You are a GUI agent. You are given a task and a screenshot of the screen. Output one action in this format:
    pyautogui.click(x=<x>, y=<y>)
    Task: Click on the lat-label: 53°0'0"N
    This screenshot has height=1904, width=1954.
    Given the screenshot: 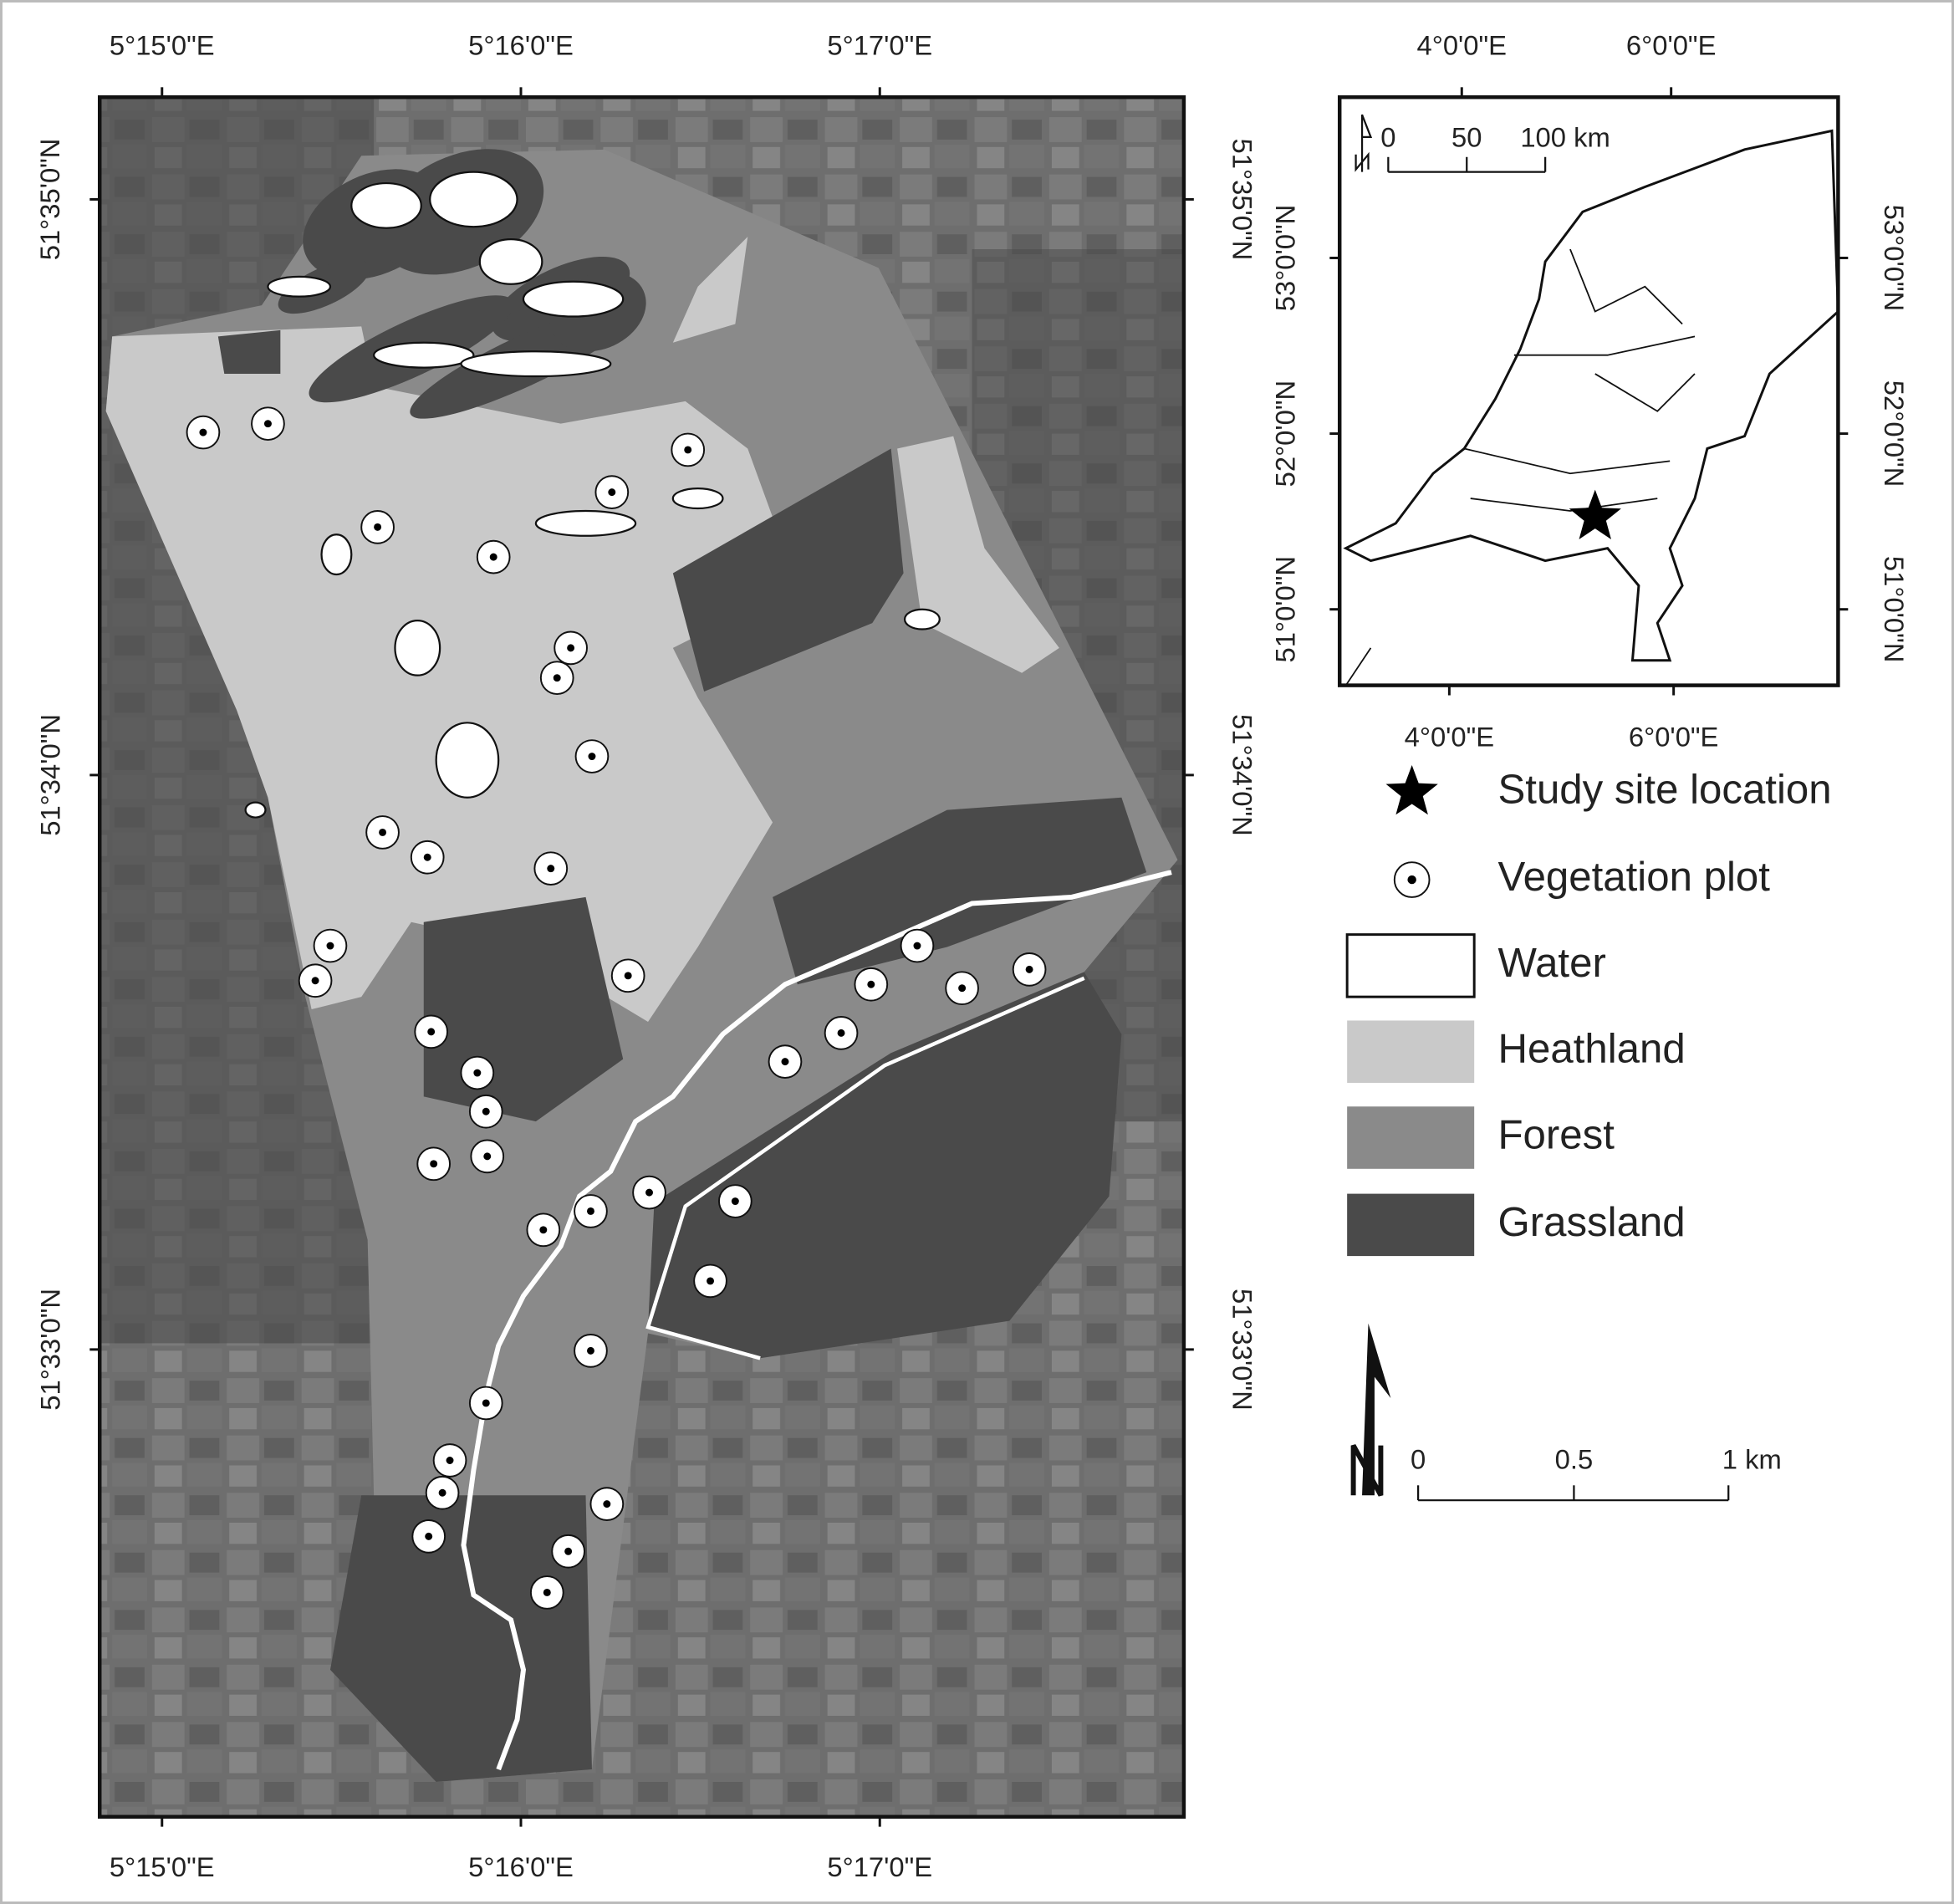 What is the action you would take?
    pyautogui.click(x=1284, y=258)
    